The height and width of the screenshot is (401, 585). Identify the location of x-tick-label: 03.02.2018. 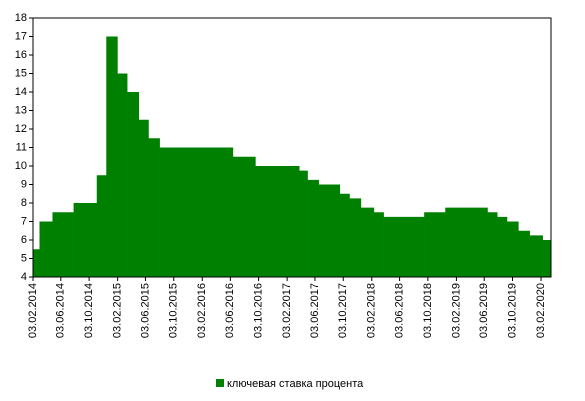
(372, 310).